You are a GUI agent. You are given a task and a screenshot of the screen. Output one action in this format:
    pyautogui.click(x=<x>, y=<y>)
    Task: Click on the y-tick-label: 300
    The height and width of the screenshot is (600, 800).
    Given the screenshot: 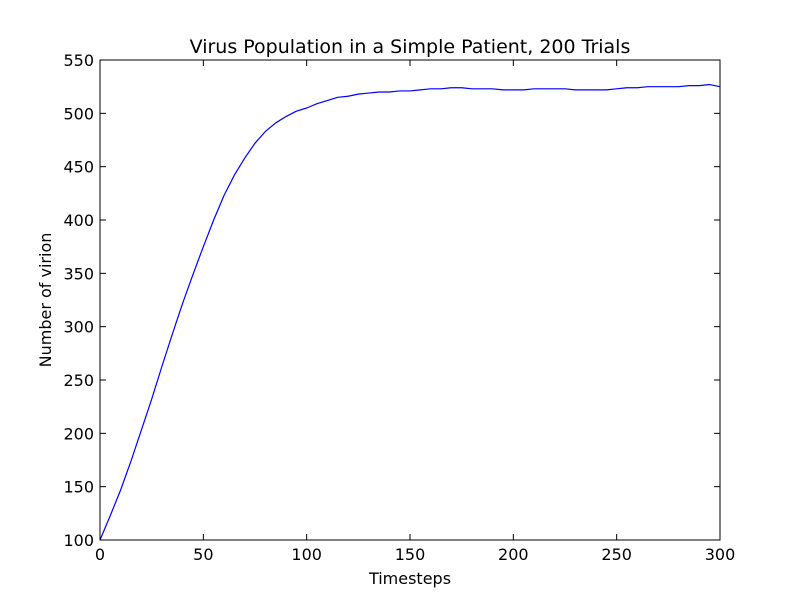 What is the action you would take?
    pyautogui.click(x=78, y=327)
    